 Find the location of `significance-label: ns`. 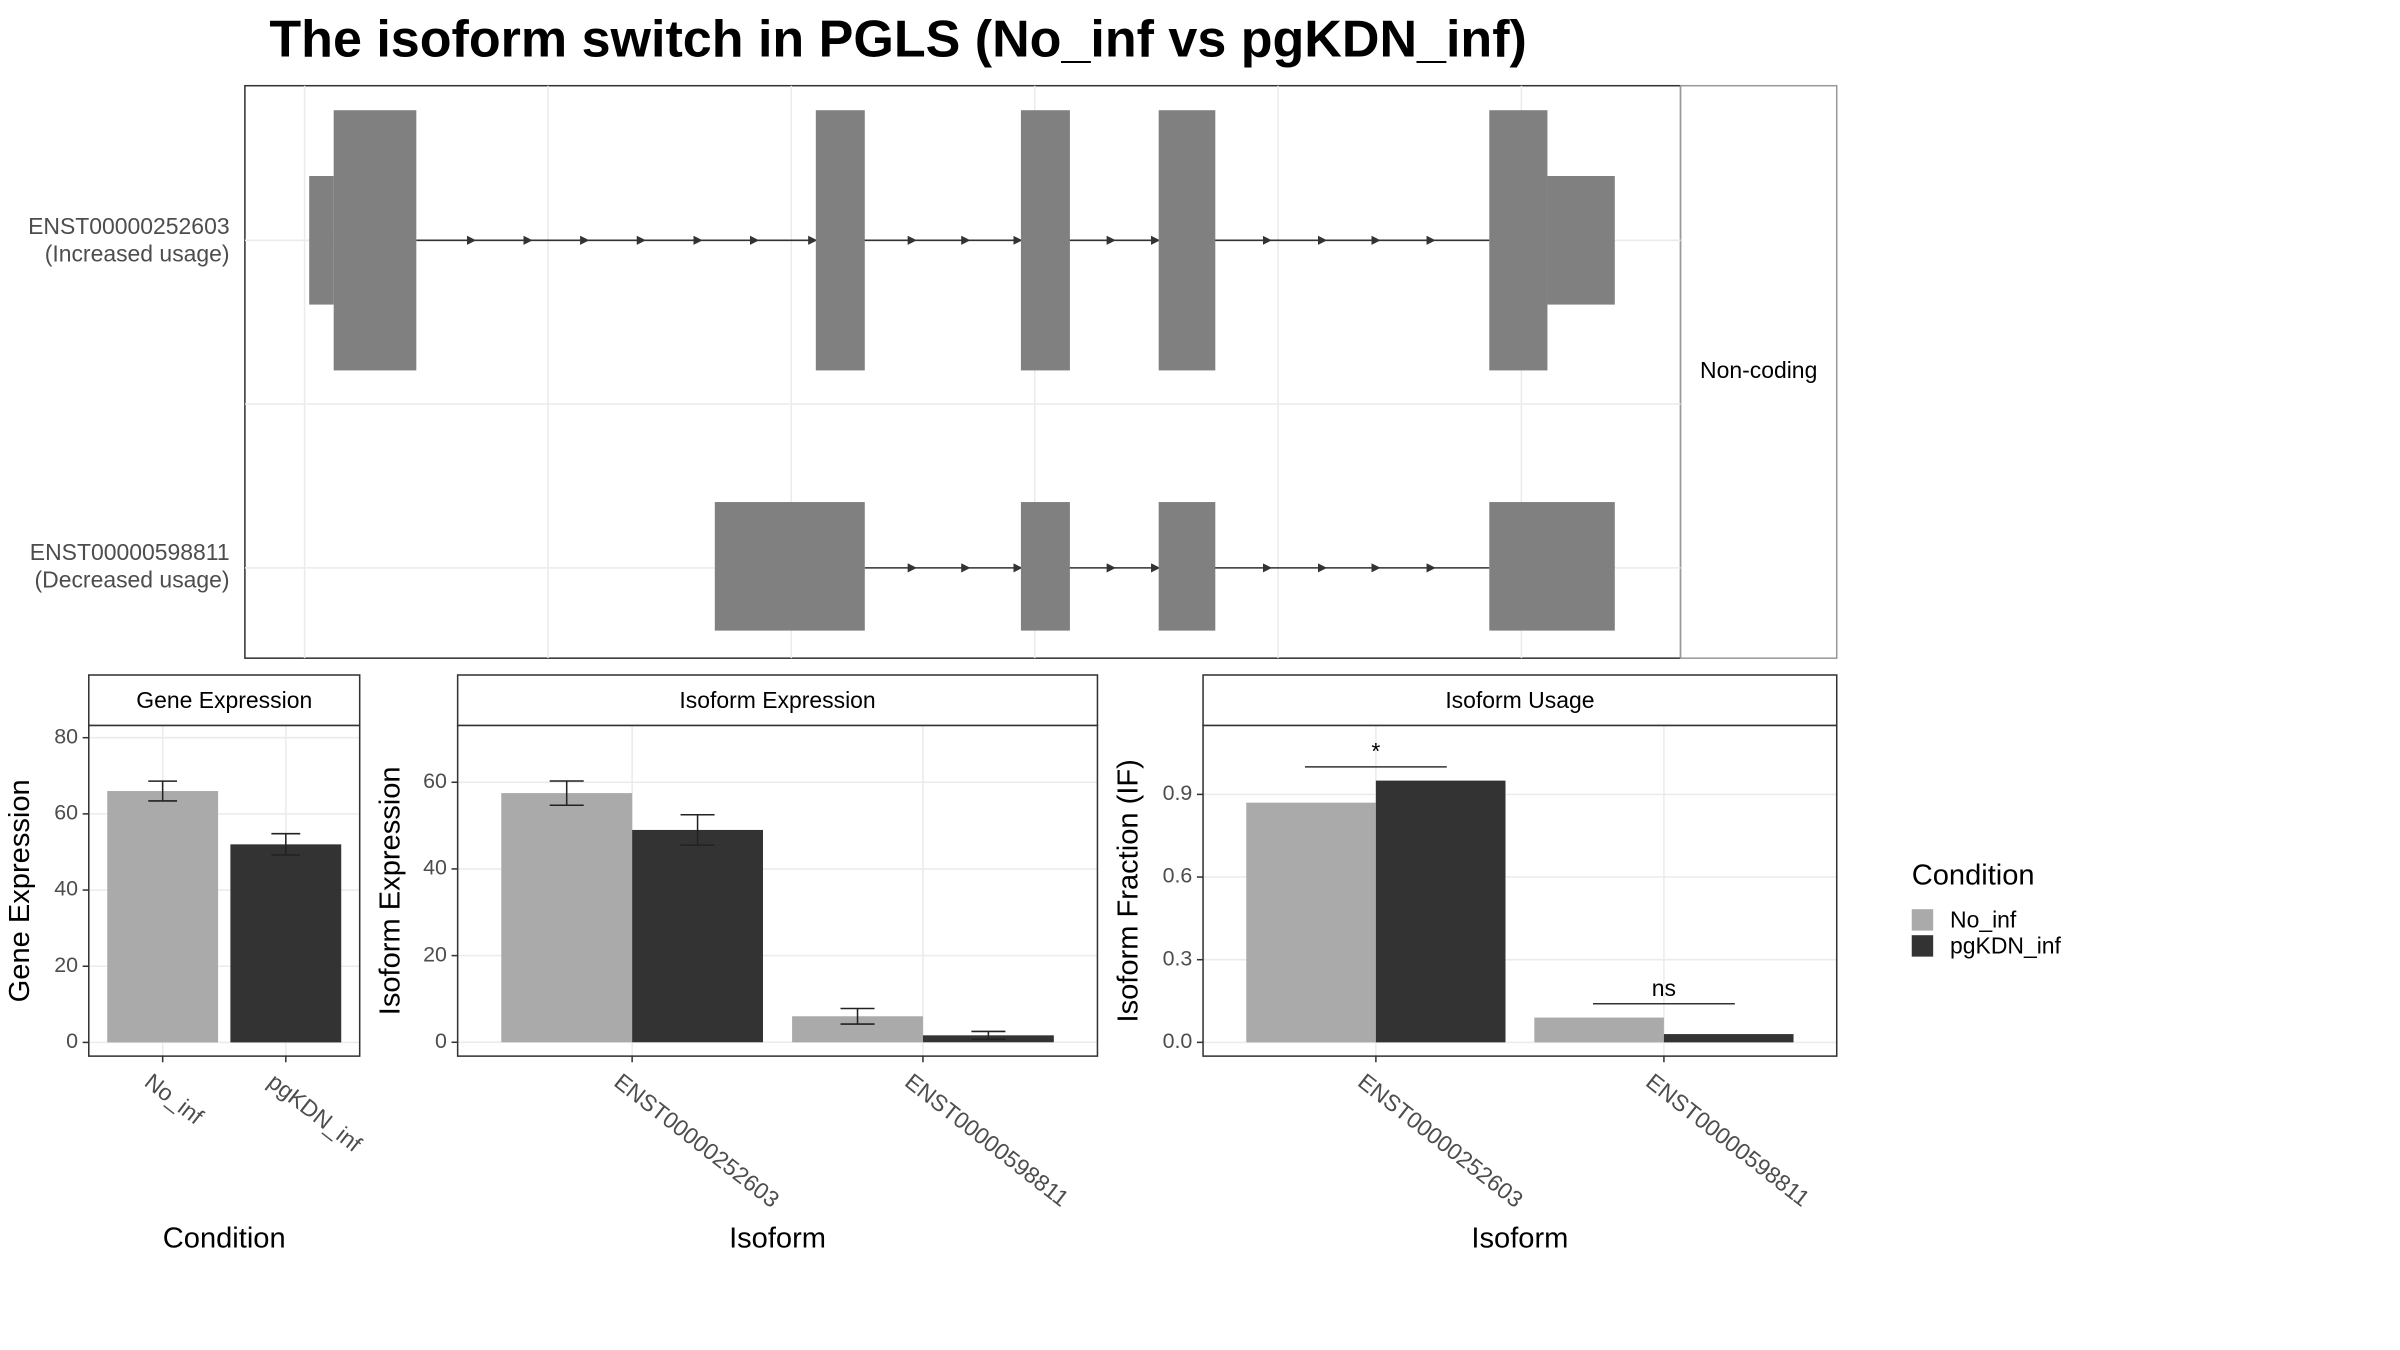

significance-label: ns is located at coordinates (1664, 988).